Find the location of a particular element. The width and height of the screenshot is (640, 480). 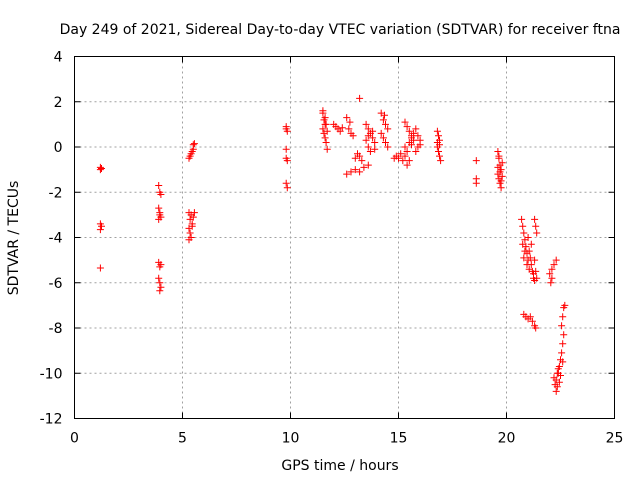

x-tick-label: 5 is located at coordinates (182, 439).